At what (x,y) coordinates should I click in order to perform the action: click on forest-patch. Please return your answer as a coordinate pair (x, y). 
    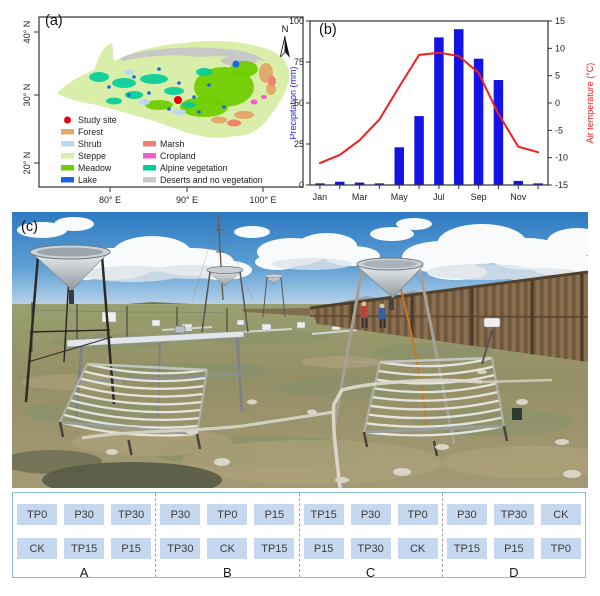
    Looking at the image, I should click on (271, 89).